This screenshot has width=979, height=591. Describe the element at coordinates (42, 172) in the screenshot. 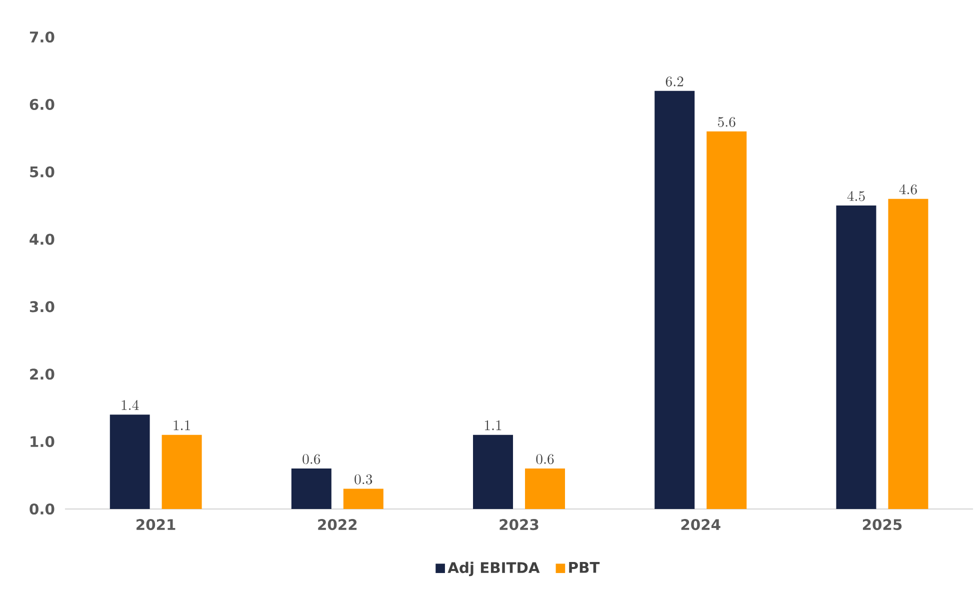

I see `y-tick-label: 5.0` at that location.